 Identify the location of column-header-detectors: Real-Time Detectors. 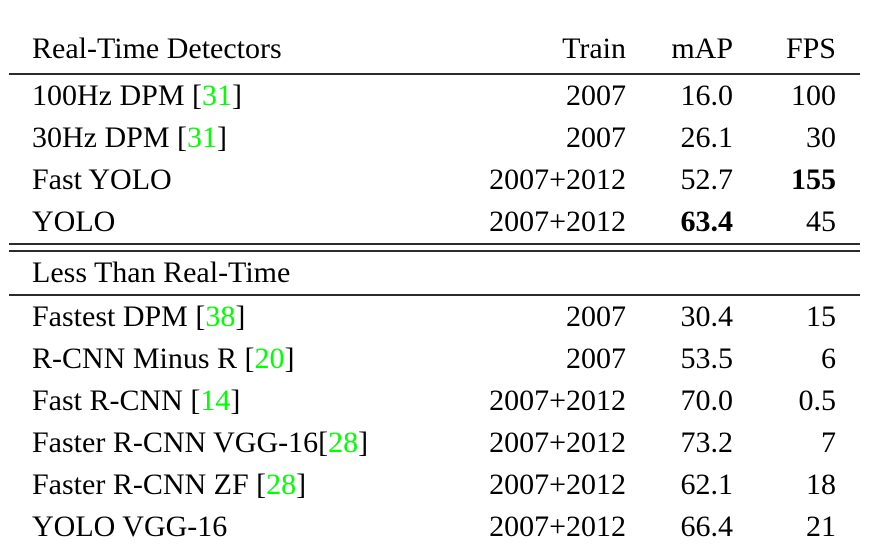
(157, 48).